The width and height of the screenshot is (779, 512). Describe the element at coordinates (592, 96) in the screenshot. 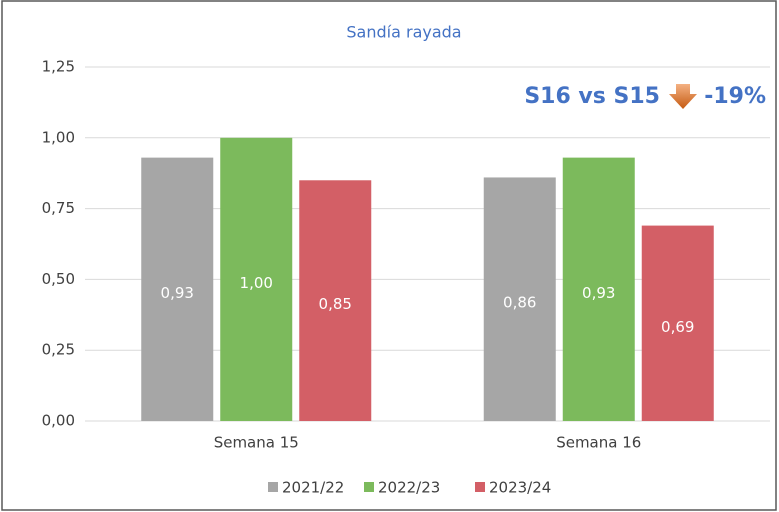

I see `annotation-text: S16 vs S15` at that location.